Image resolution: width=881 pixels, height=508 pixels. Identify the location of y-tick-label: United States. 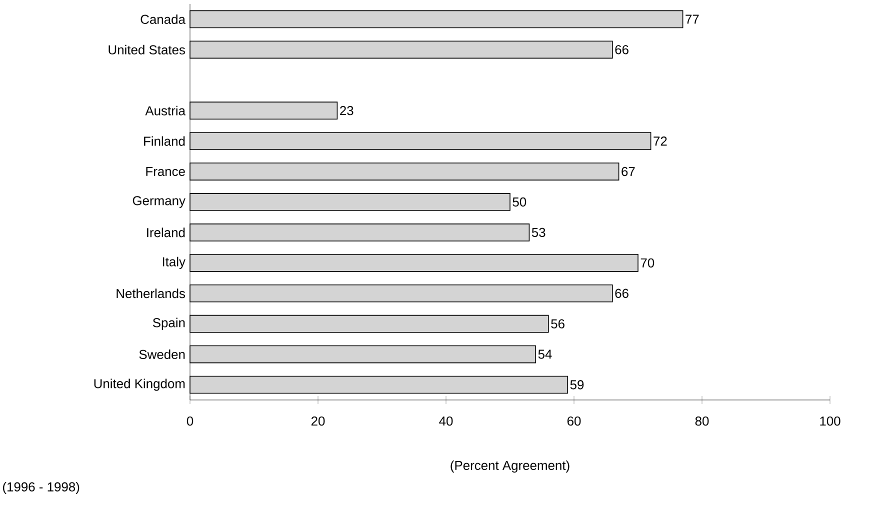
(147, 49).